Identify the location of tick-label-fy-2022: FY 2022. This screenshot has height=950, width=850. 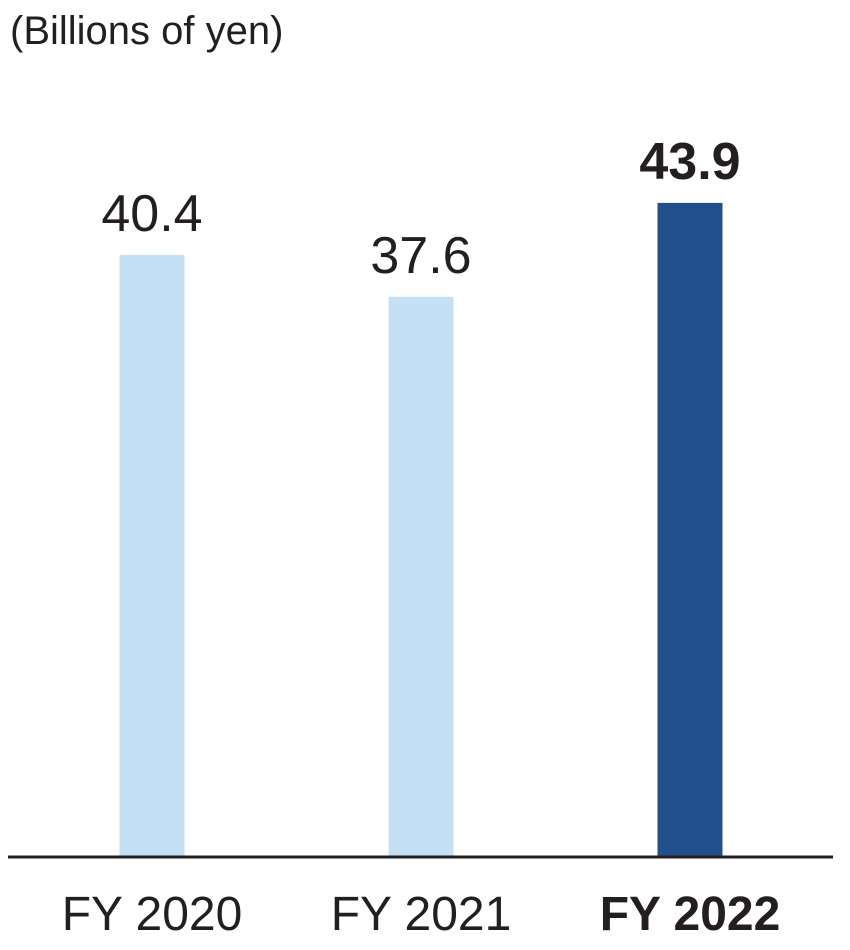
(690, 914).